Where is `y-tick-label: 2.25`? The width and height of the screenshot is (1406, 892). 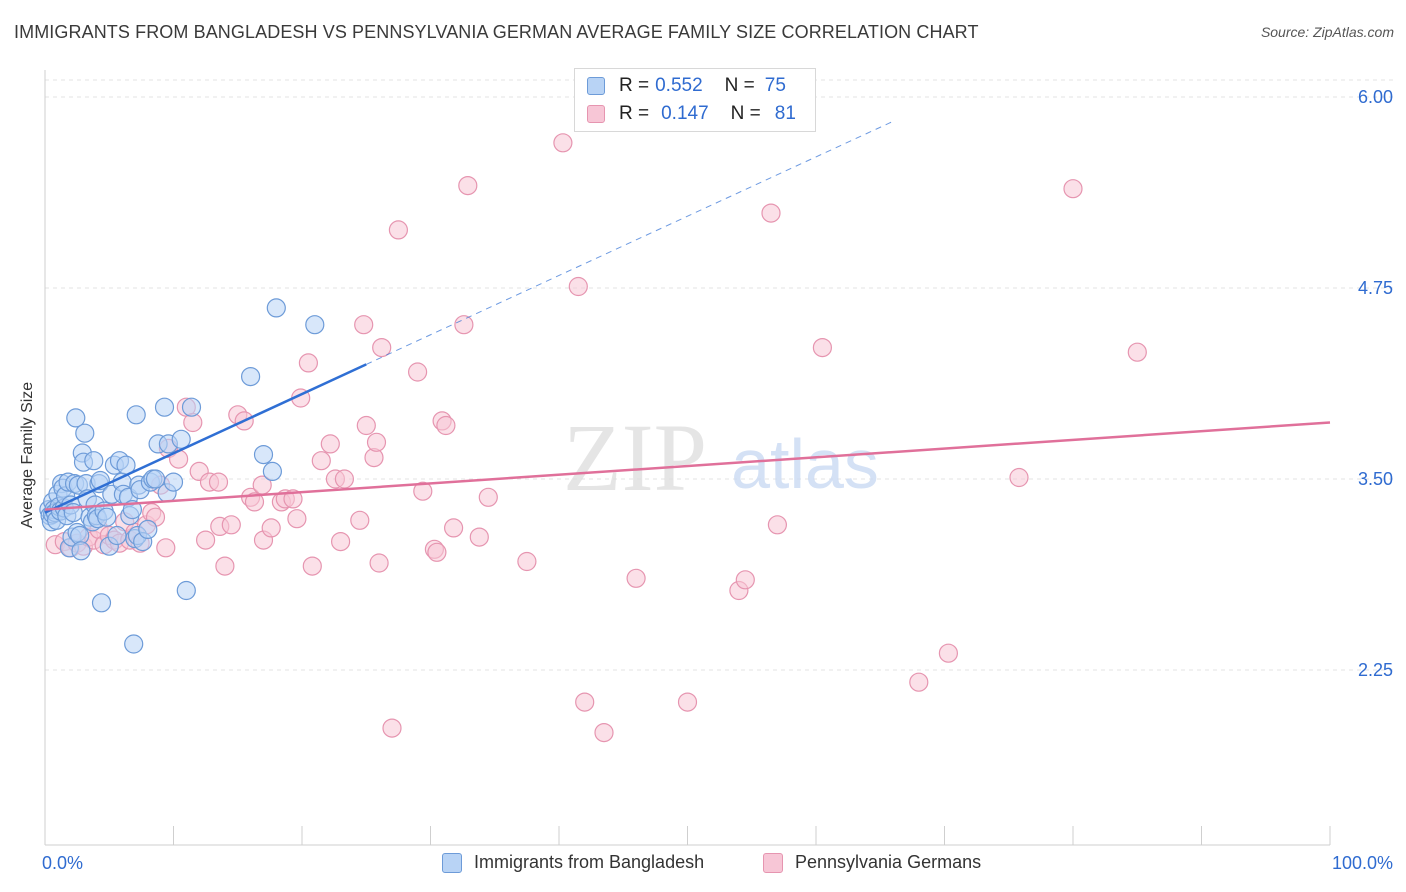
y-tick-label: 2.25 is located at coordinates (1375, 670).